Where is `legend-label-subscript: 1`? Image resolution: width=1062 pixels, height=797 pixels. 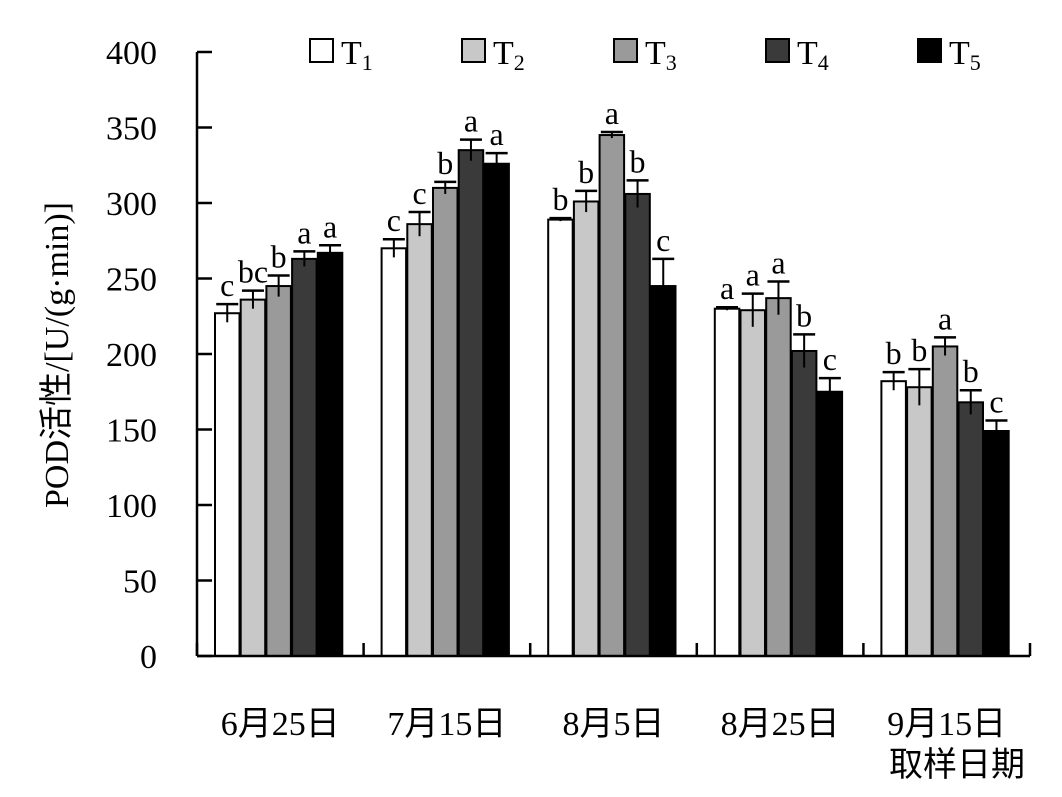
legend-label-subscript: 1 is located at coordinates (367, 62).